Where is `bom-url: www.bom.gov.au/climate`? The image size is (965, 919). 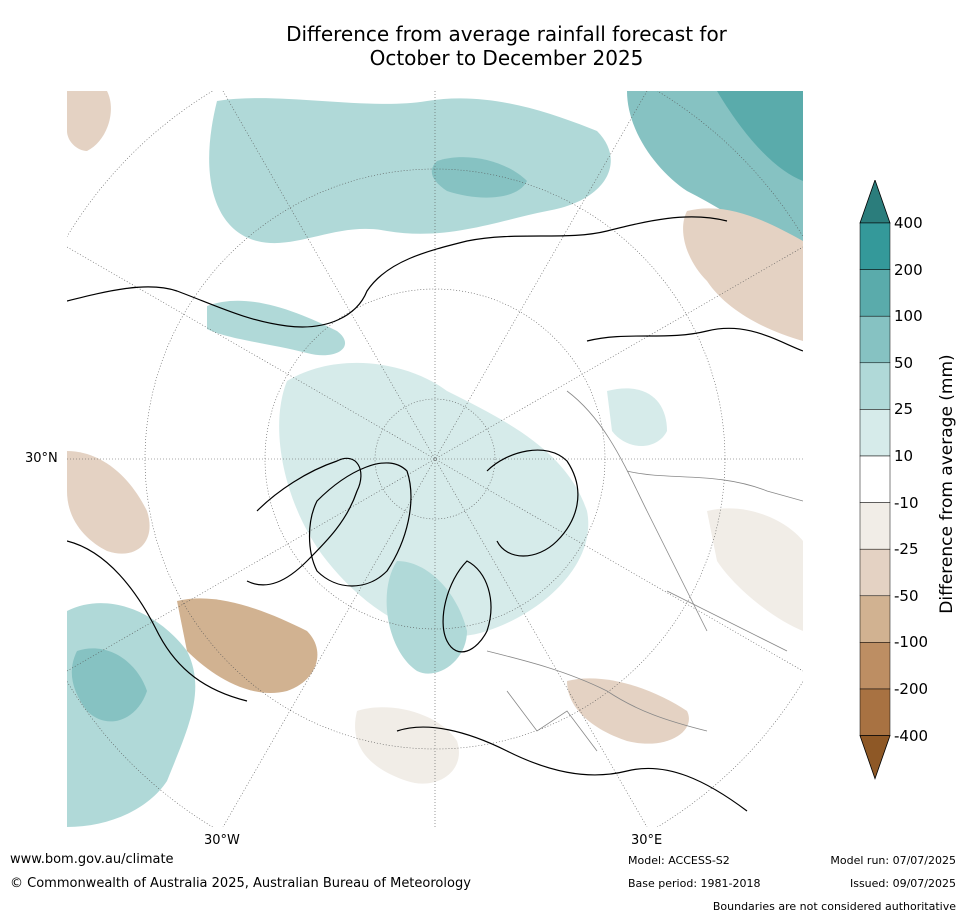 bom-url: www.bom.gov.au/climate is located at coordinates (92, 859).